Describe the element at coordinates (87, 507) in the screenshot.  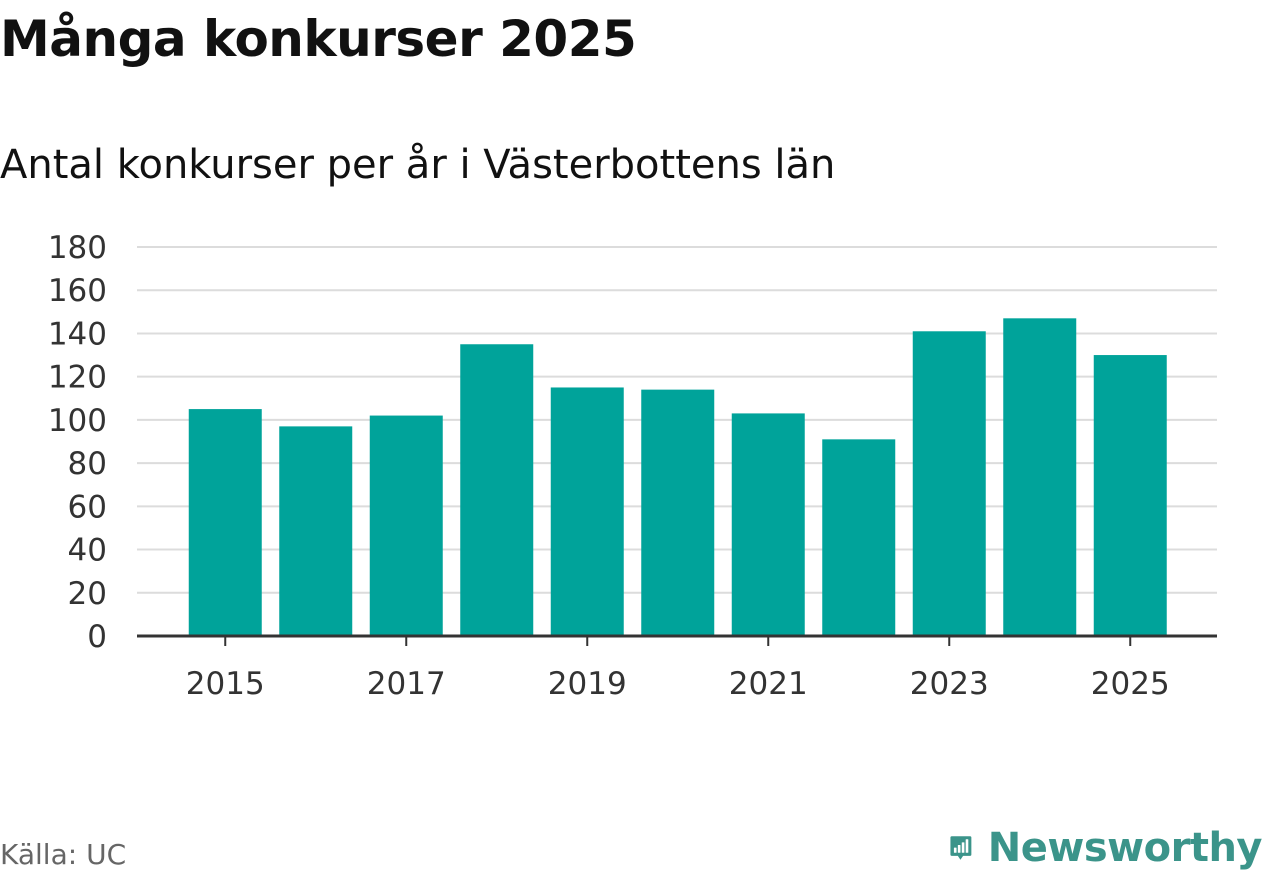
I see `y-tick-label: 60` at that location.